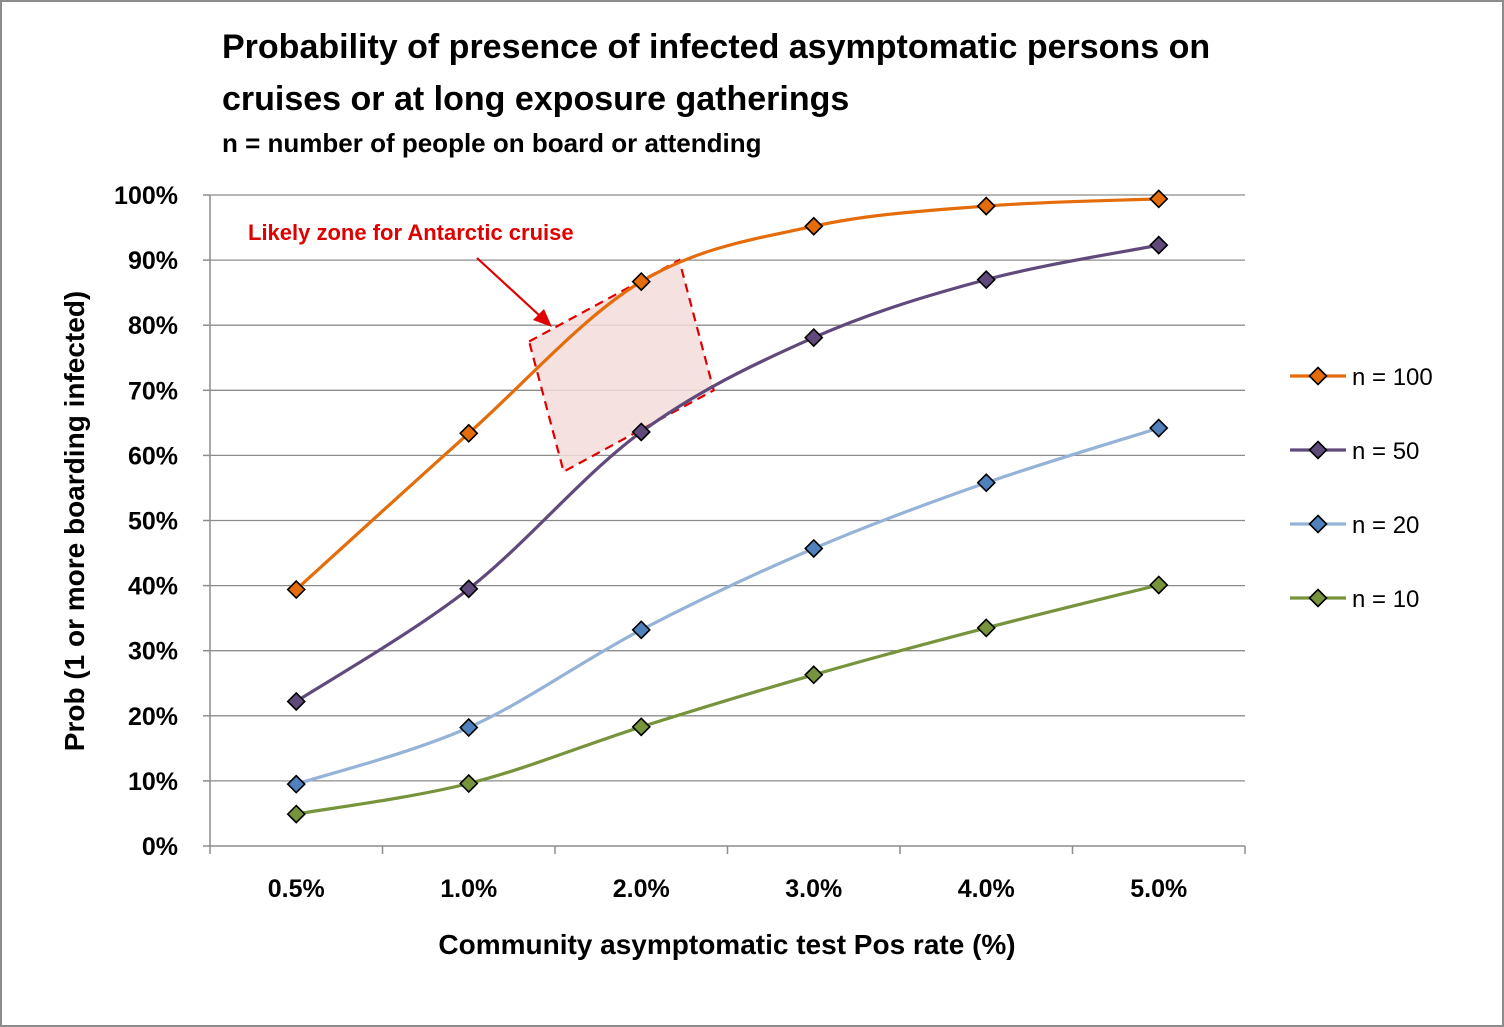 The width and height of the screenshot is (1504, 1027). What do you see at coordinates (986, 889) in the screenshot?
I see `x-tick-label: 4.0%` at bounding box center [986, 889].